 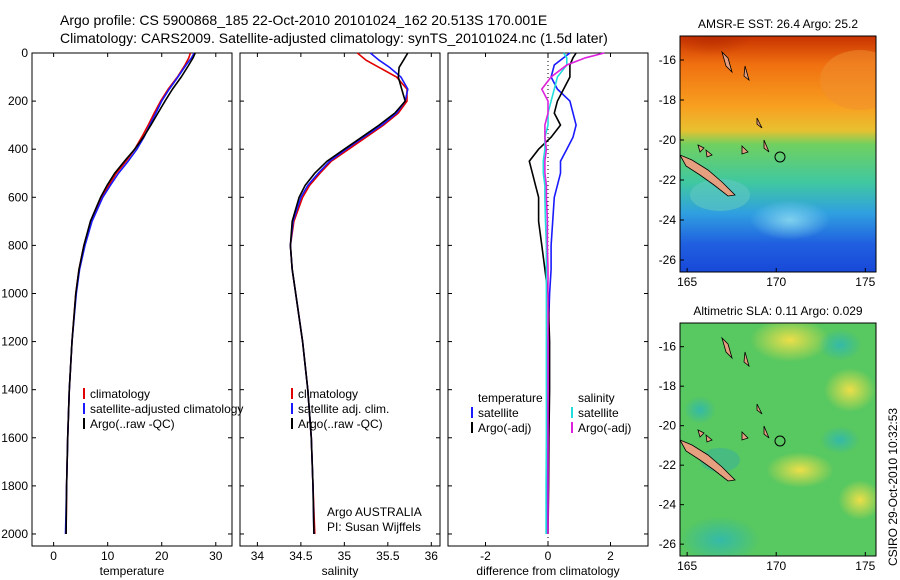 What do you see at coordinates (162, 556) in the screenshot?
I see `x-tick-label: 20` at bounding box center [162, 556].